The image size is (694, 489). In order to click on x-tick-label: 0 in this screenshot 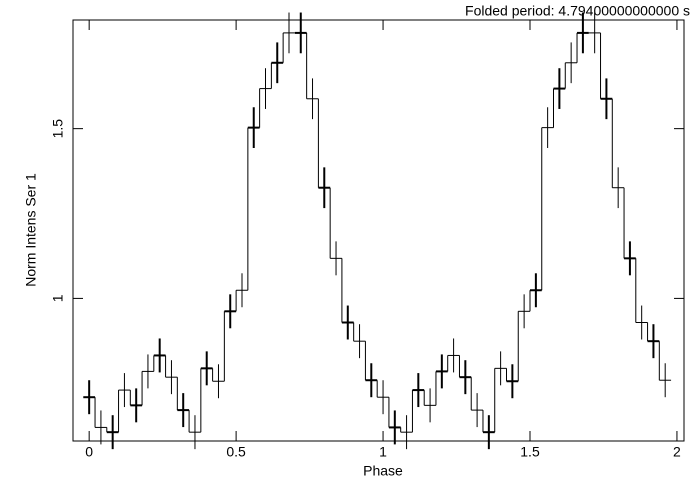, I will do `click(89, 452)`.